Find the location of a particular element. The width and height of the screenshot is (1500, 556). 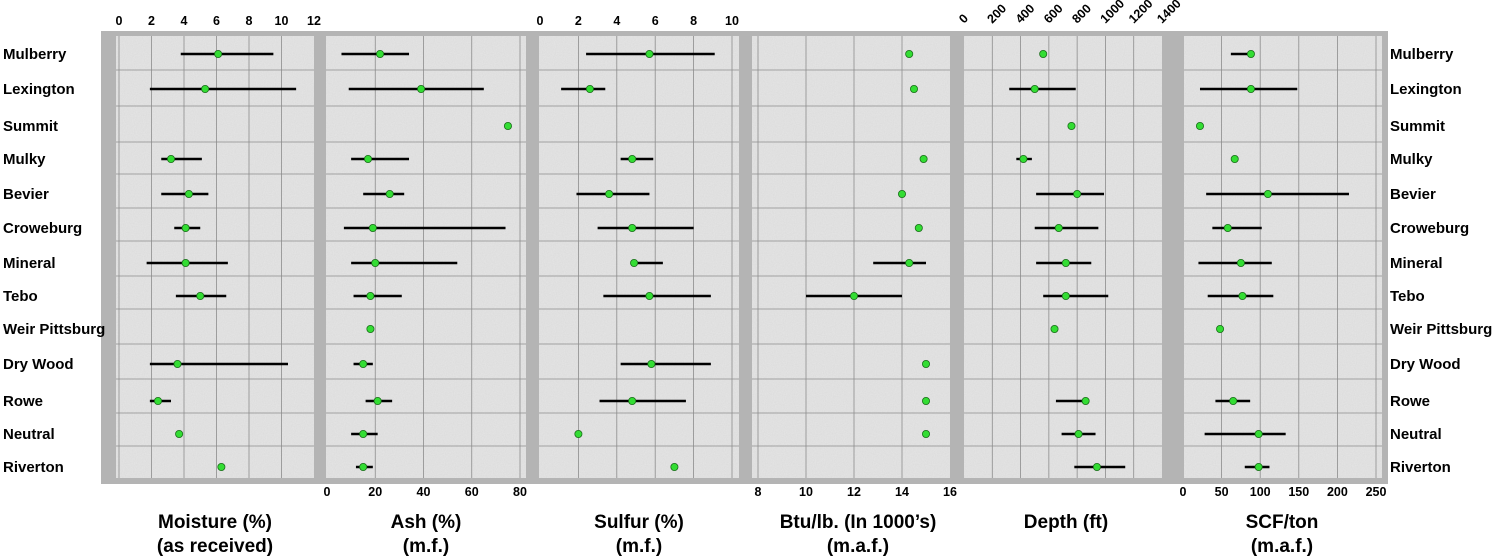

panel-btu is located at coordinates (851, 257).